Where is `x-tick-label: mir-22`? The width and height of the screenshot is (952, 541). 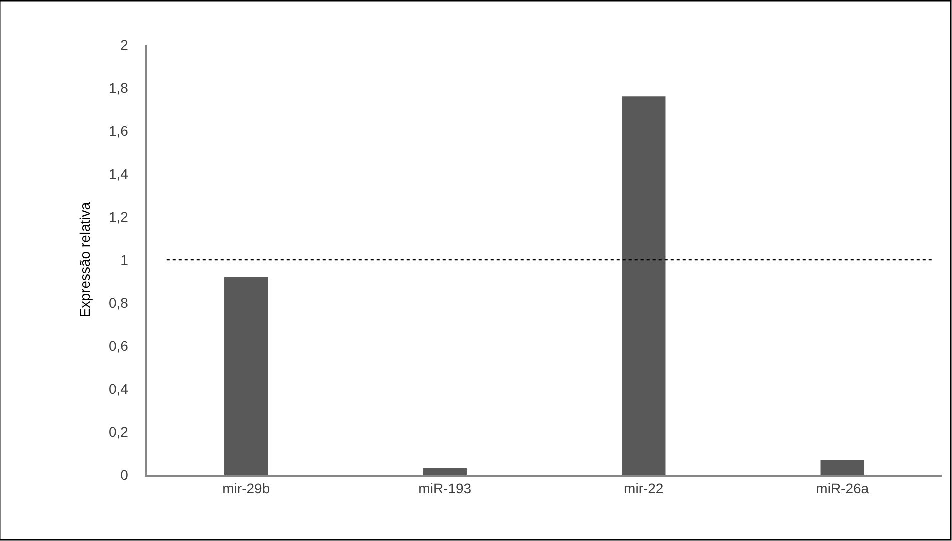
x-tick-label: mir-22 is located at coordinates (644, 488).